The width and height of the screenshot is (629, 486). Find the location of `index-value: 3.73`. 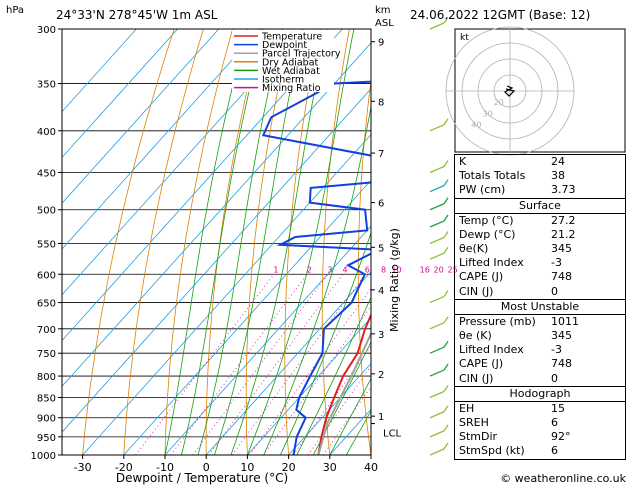

index-value: 3.73 is located at coordinates (563, 190).